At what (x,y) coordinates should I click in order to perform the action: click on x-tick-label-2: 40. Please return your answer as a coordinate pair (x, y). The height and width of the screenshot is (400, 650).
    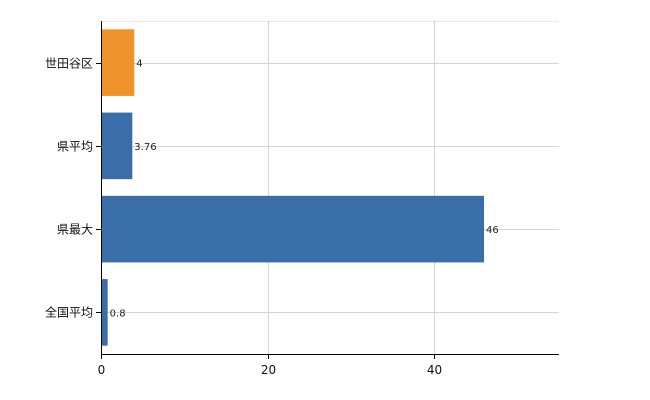
    Looking at the image, I should click on (434, 370).